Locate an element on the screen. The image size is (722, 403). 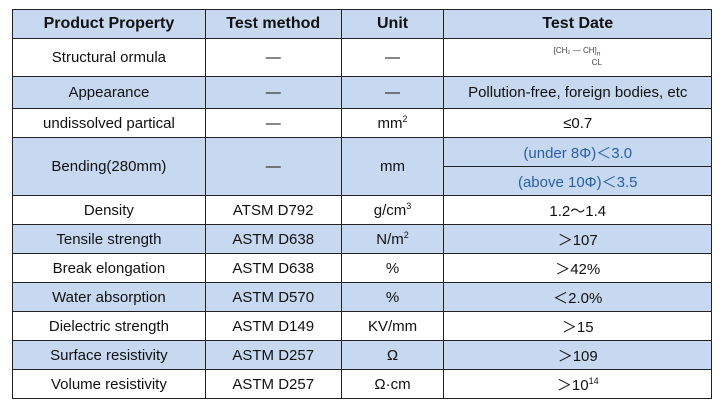
formula-cell: [CH₂ — CH]n CL is located at coordinates (577, 57).